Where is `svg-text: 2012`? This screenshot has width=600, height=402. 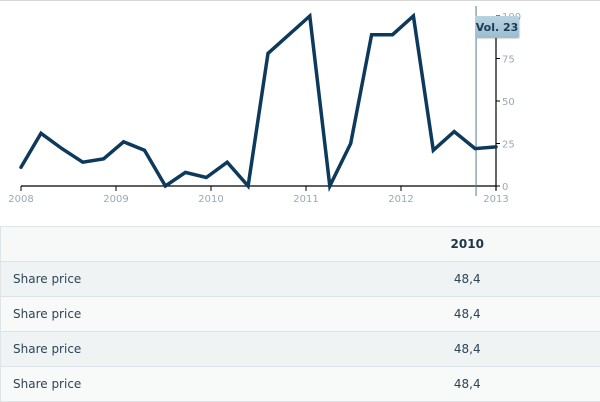 svg-text: 2012 is located at coordinates (400, 199).